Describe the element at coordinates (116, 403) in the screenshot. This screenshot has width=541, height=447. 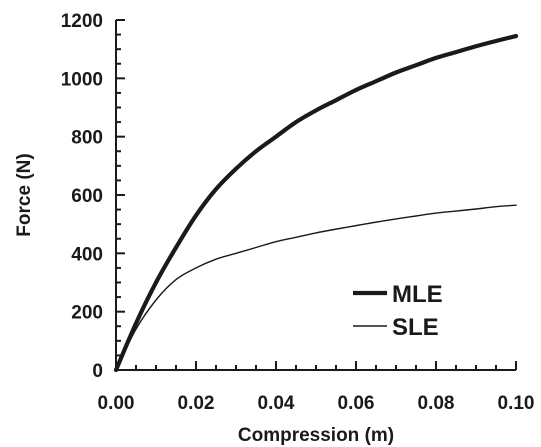
I see `x-tick-label: 0.00` at that location.